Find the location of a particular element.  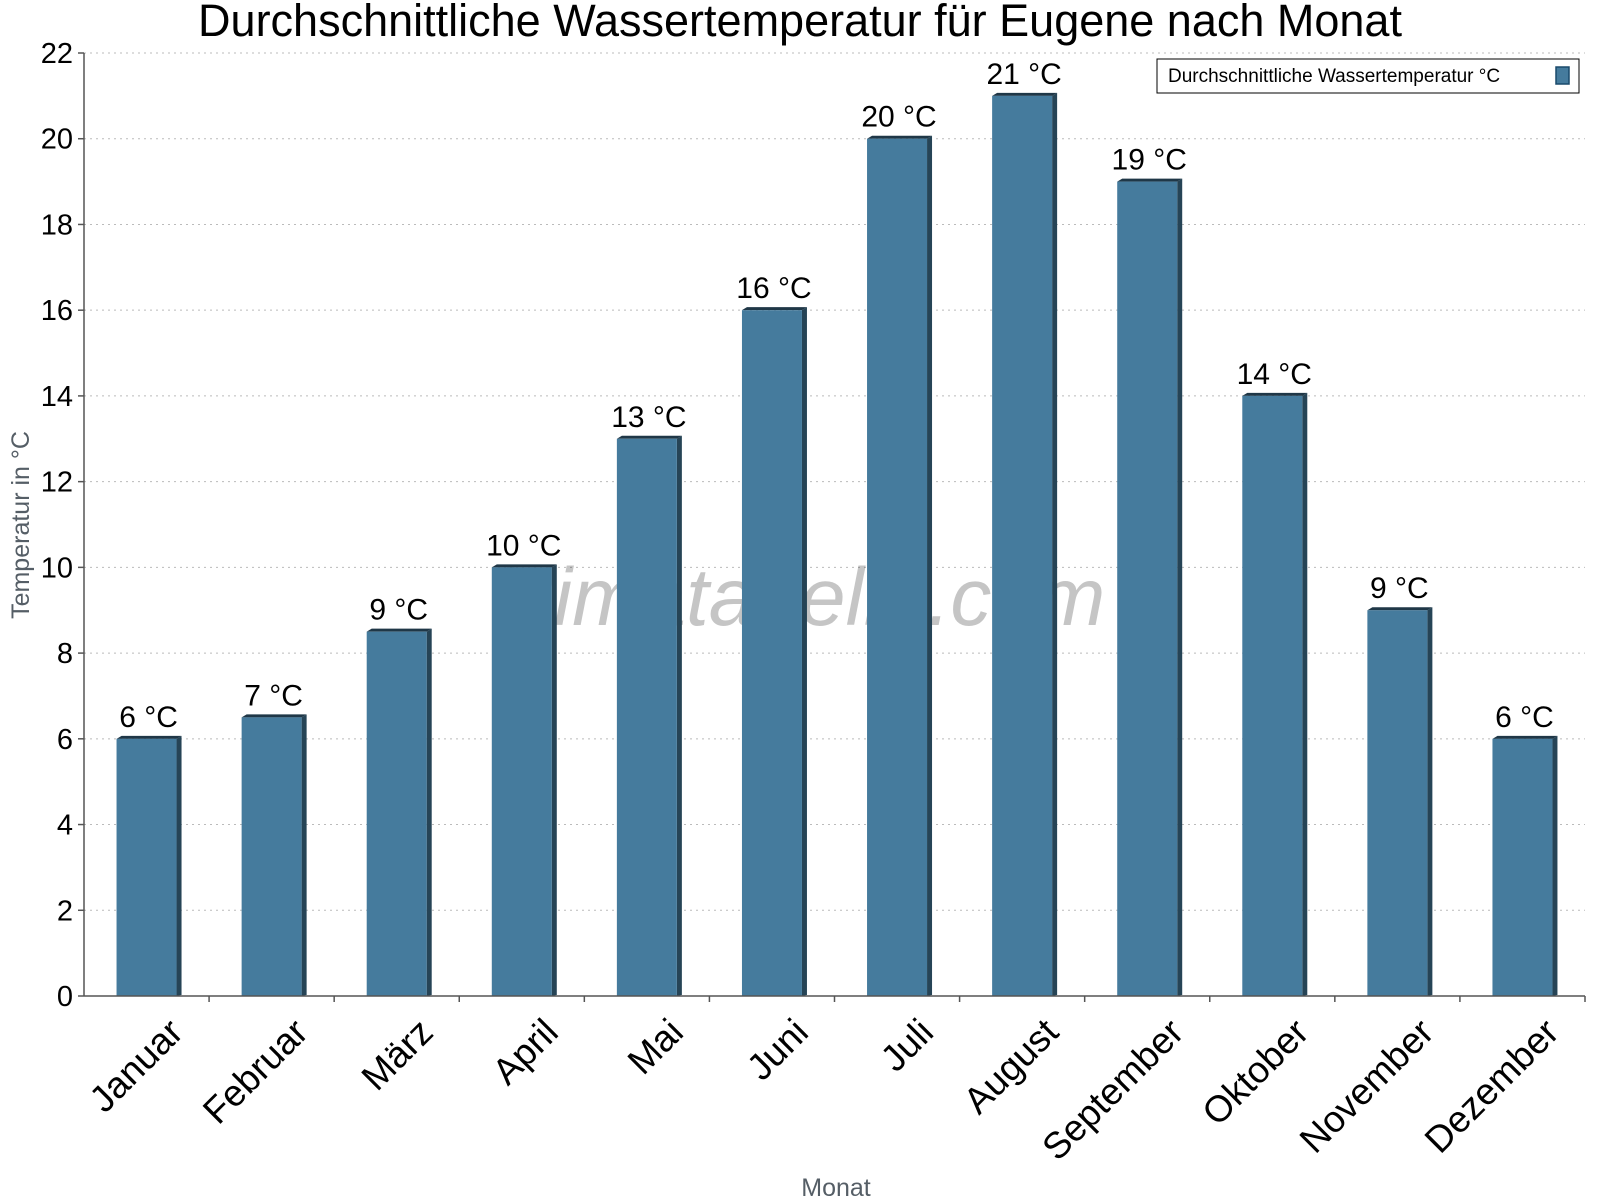

data-label: 16 °C is located at coordinates (773, 288).